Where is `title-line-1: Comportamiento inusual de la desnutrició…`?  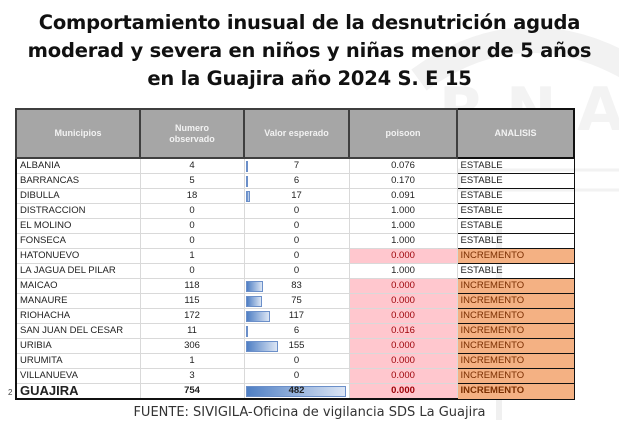 title-line-1: Comportamiento inusual de la desnutrició… is located at coordinates (309, 22).